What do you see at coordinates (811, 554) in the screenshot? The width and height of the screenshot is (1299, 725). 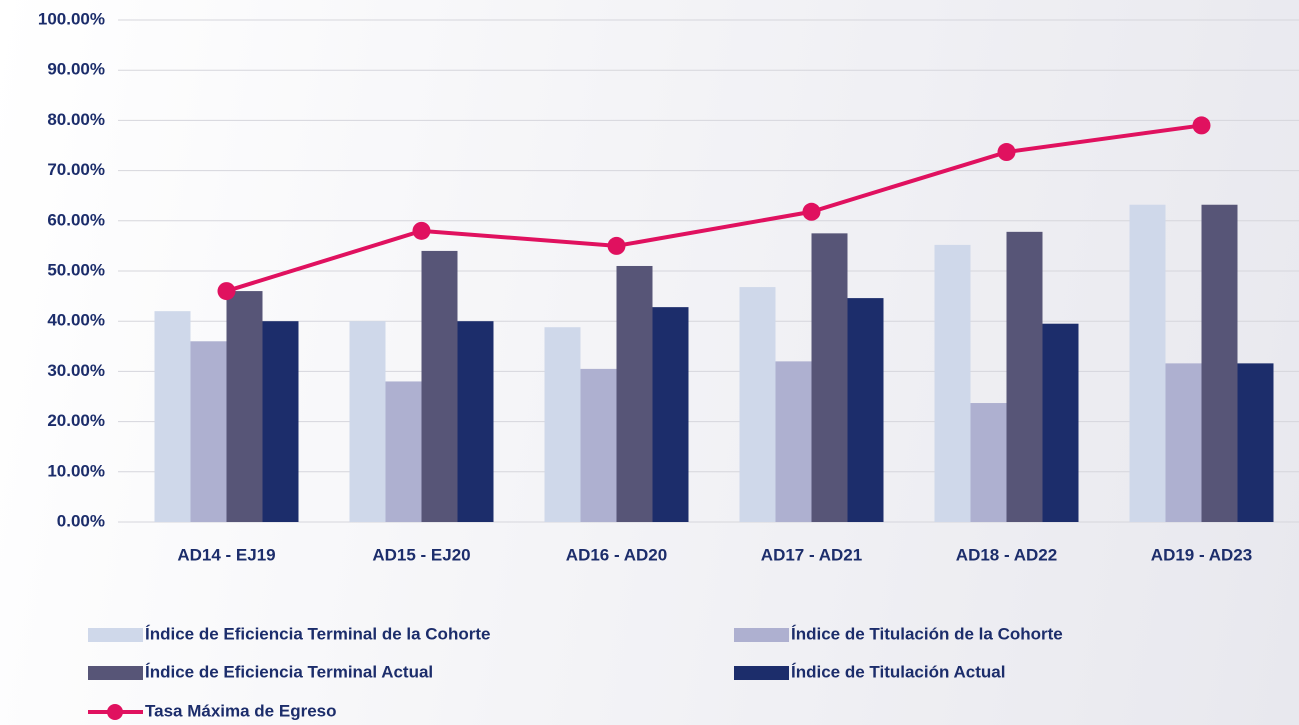 I see `x-tick-label: AD17 - AD21` at bounding box center [811, 554].